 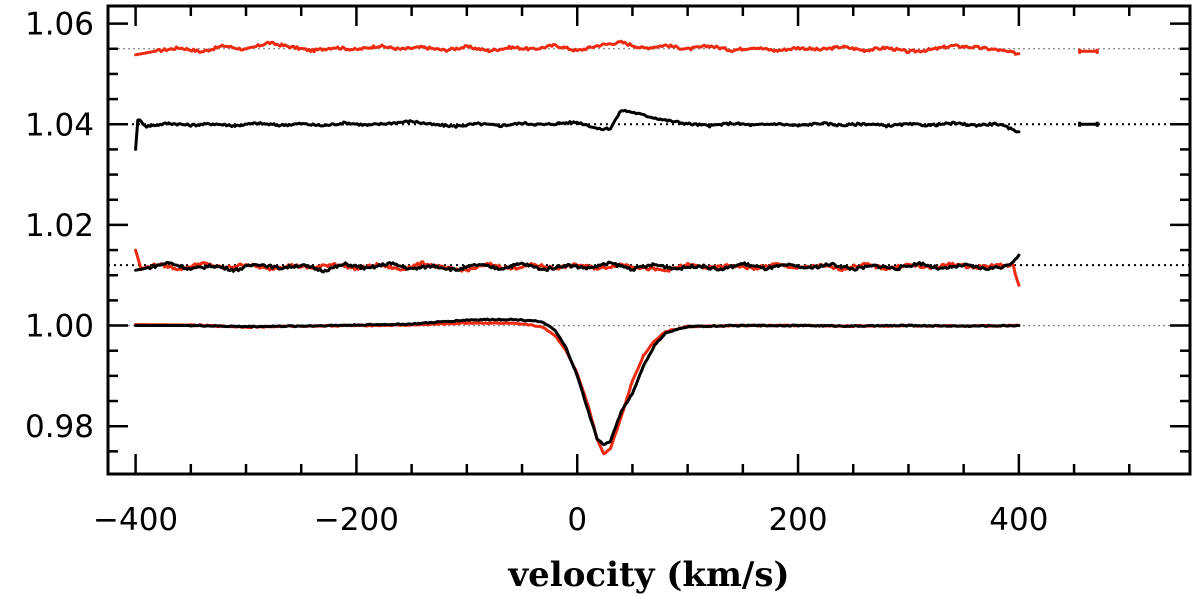 I want to click on y-tick-label: 0.98, so click(x=59, y=427).